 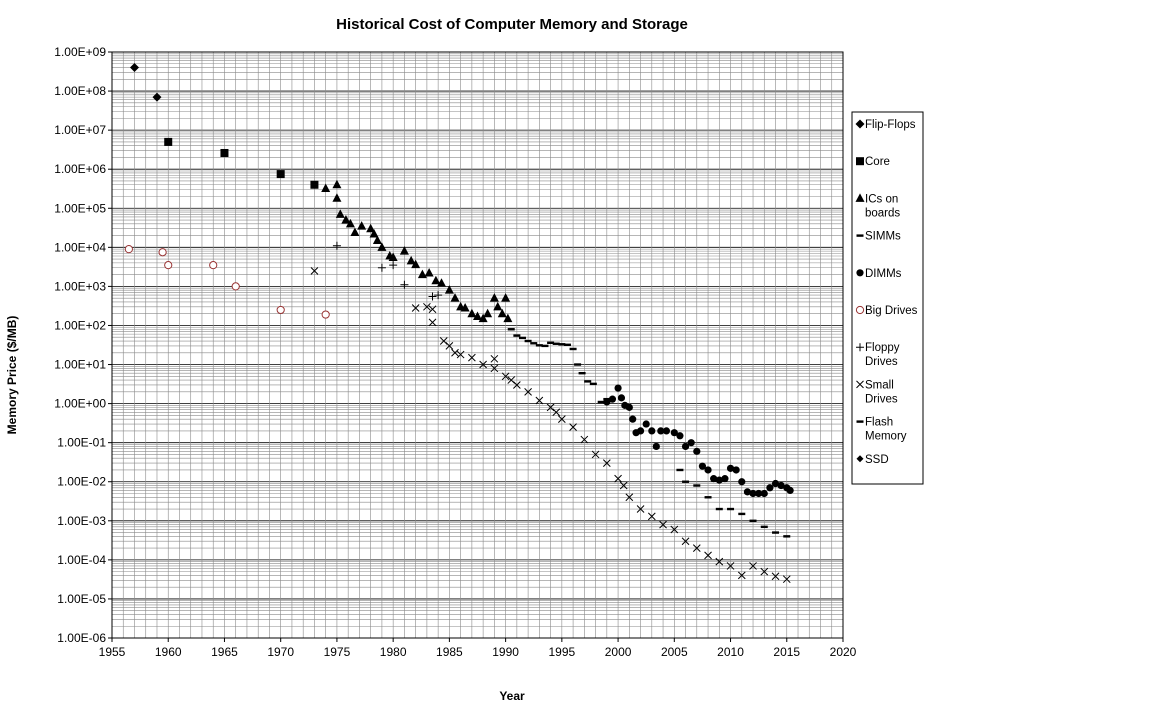 What do you see at coordinates (80, 247) in the screenshot?
I see `y-tick-label: 1.00E+04` at bounding box center [80, 247].